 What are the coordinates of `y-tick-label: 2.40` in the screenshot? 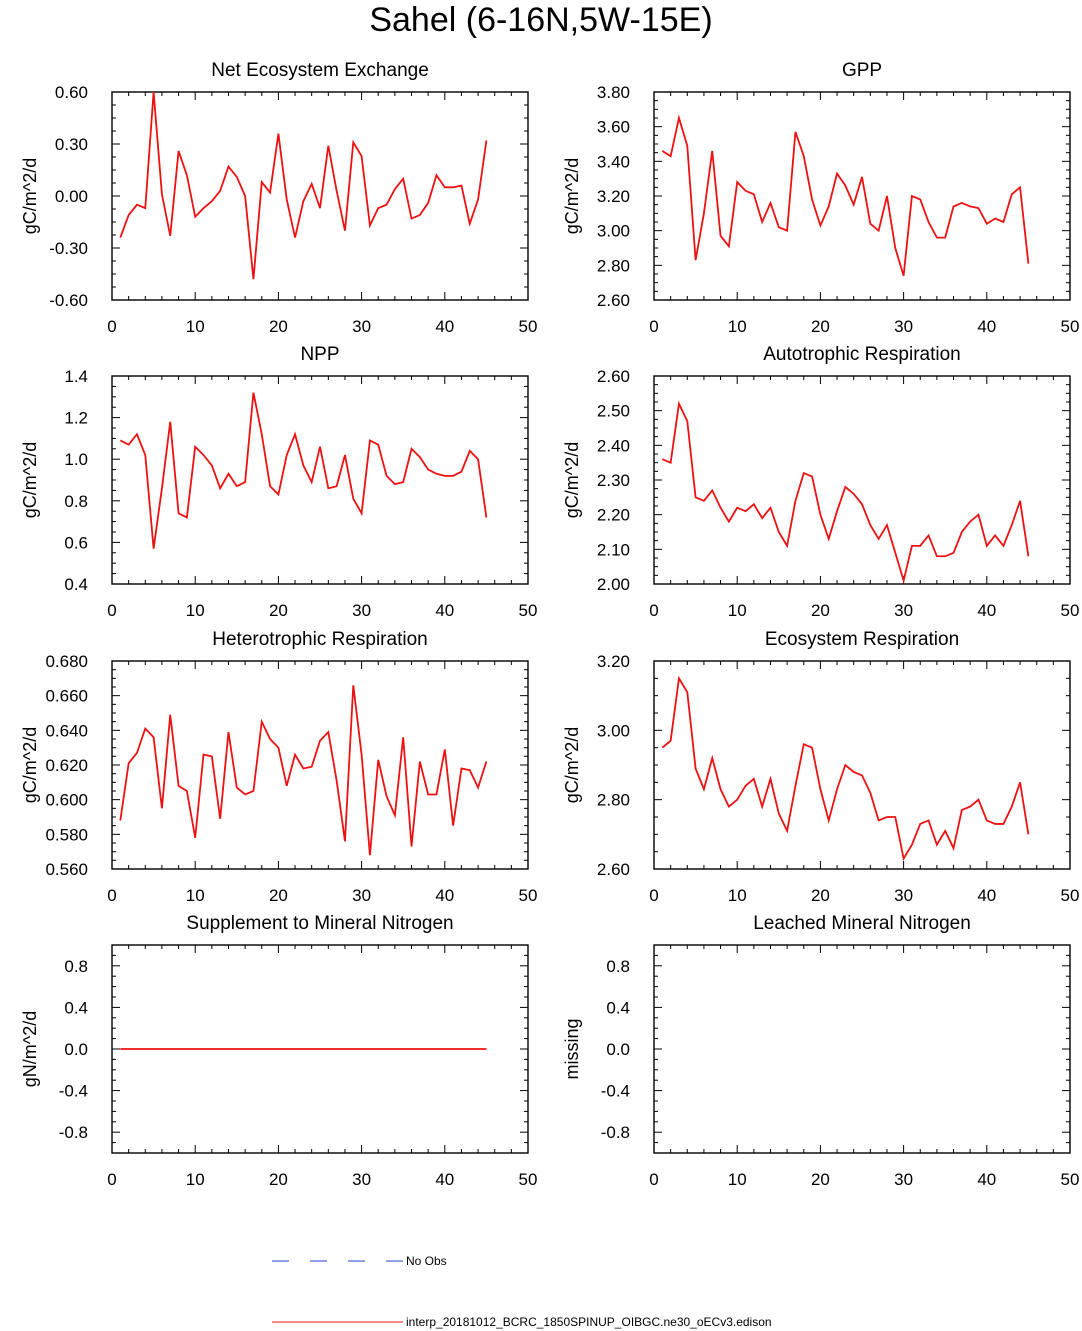 It's located at (613, 445).